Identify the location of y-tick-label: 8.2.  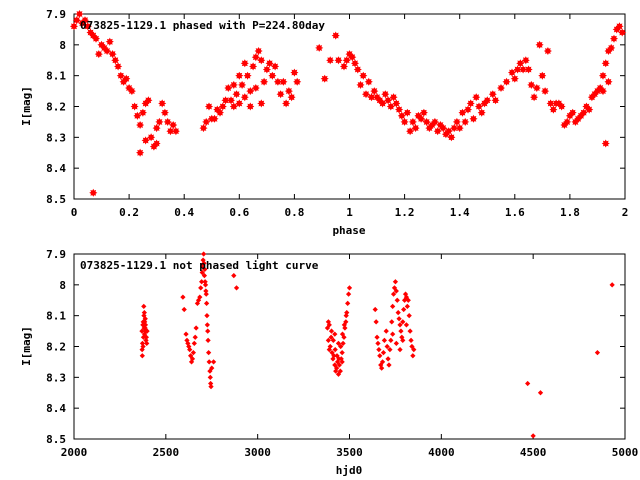
(56, 347).